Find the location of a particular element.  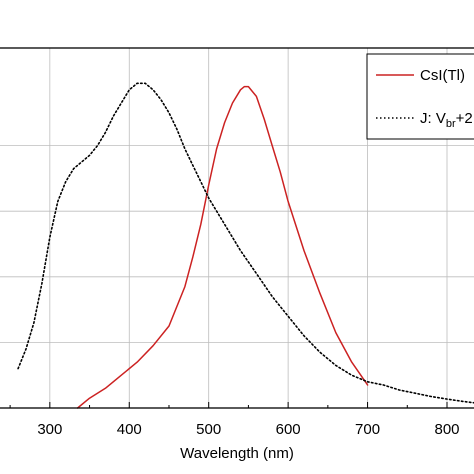

legend-label-suffix: +2.5 is located at coordinates (465, 118).